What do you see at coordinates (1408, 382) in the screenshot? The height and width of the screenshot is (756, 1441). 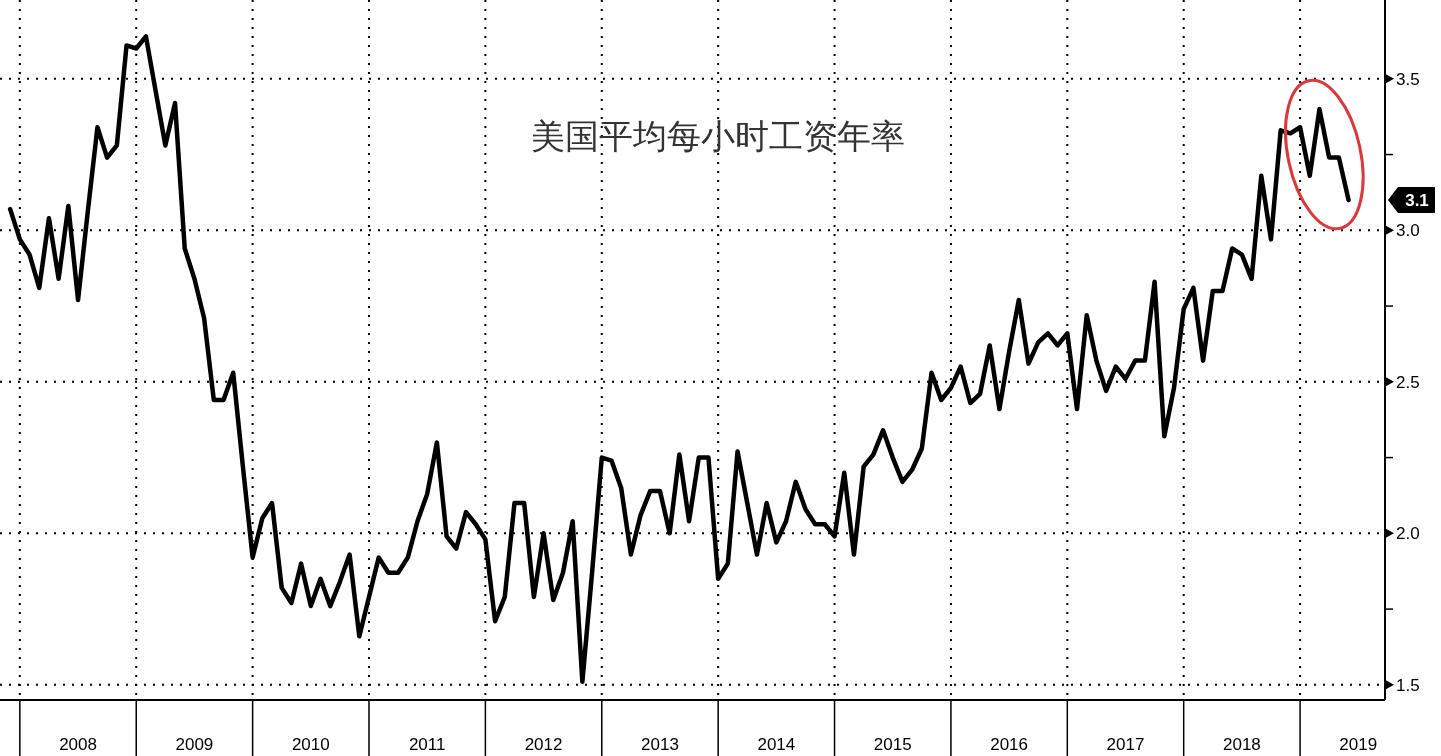 I see `y-tick-label: 2.5` at bounding box center [1408, 382].